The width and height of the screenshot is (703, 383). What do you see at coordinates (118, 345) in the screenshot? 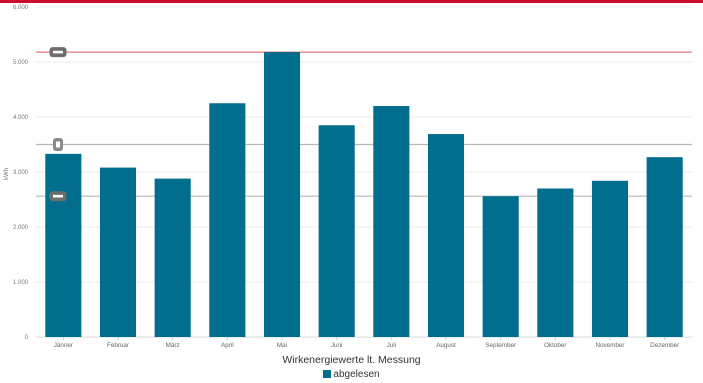
I see `x-tick-label: Februar` at bounding box center [118, 345].